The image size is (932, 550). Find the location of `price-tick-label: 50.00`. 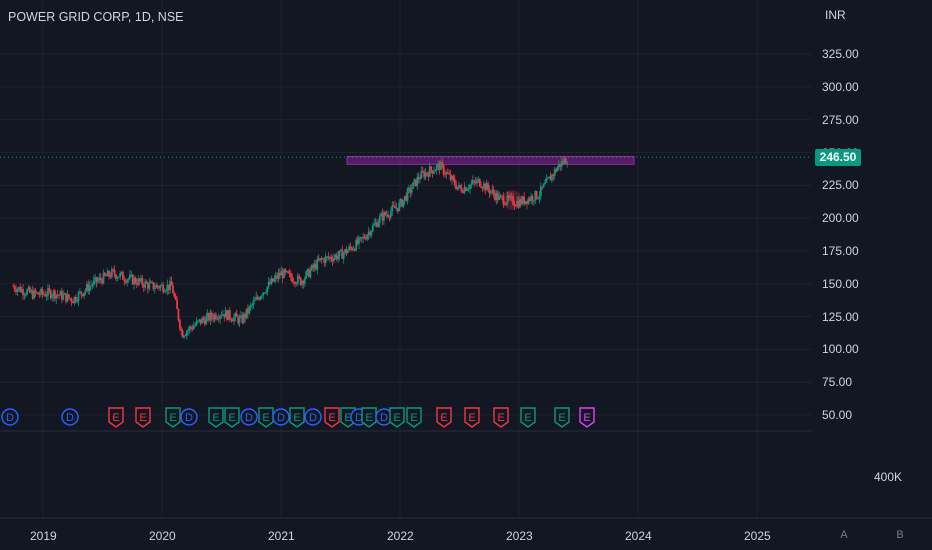

price-tick-label: 50.00 is located at coordinates (837, 415).